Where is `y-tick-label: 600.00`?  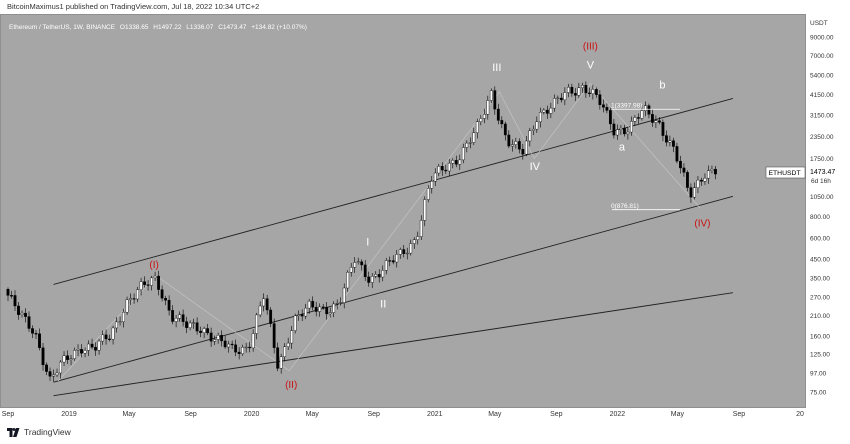
y-tick-label: 600.00 is located at coordinates (820, 238).